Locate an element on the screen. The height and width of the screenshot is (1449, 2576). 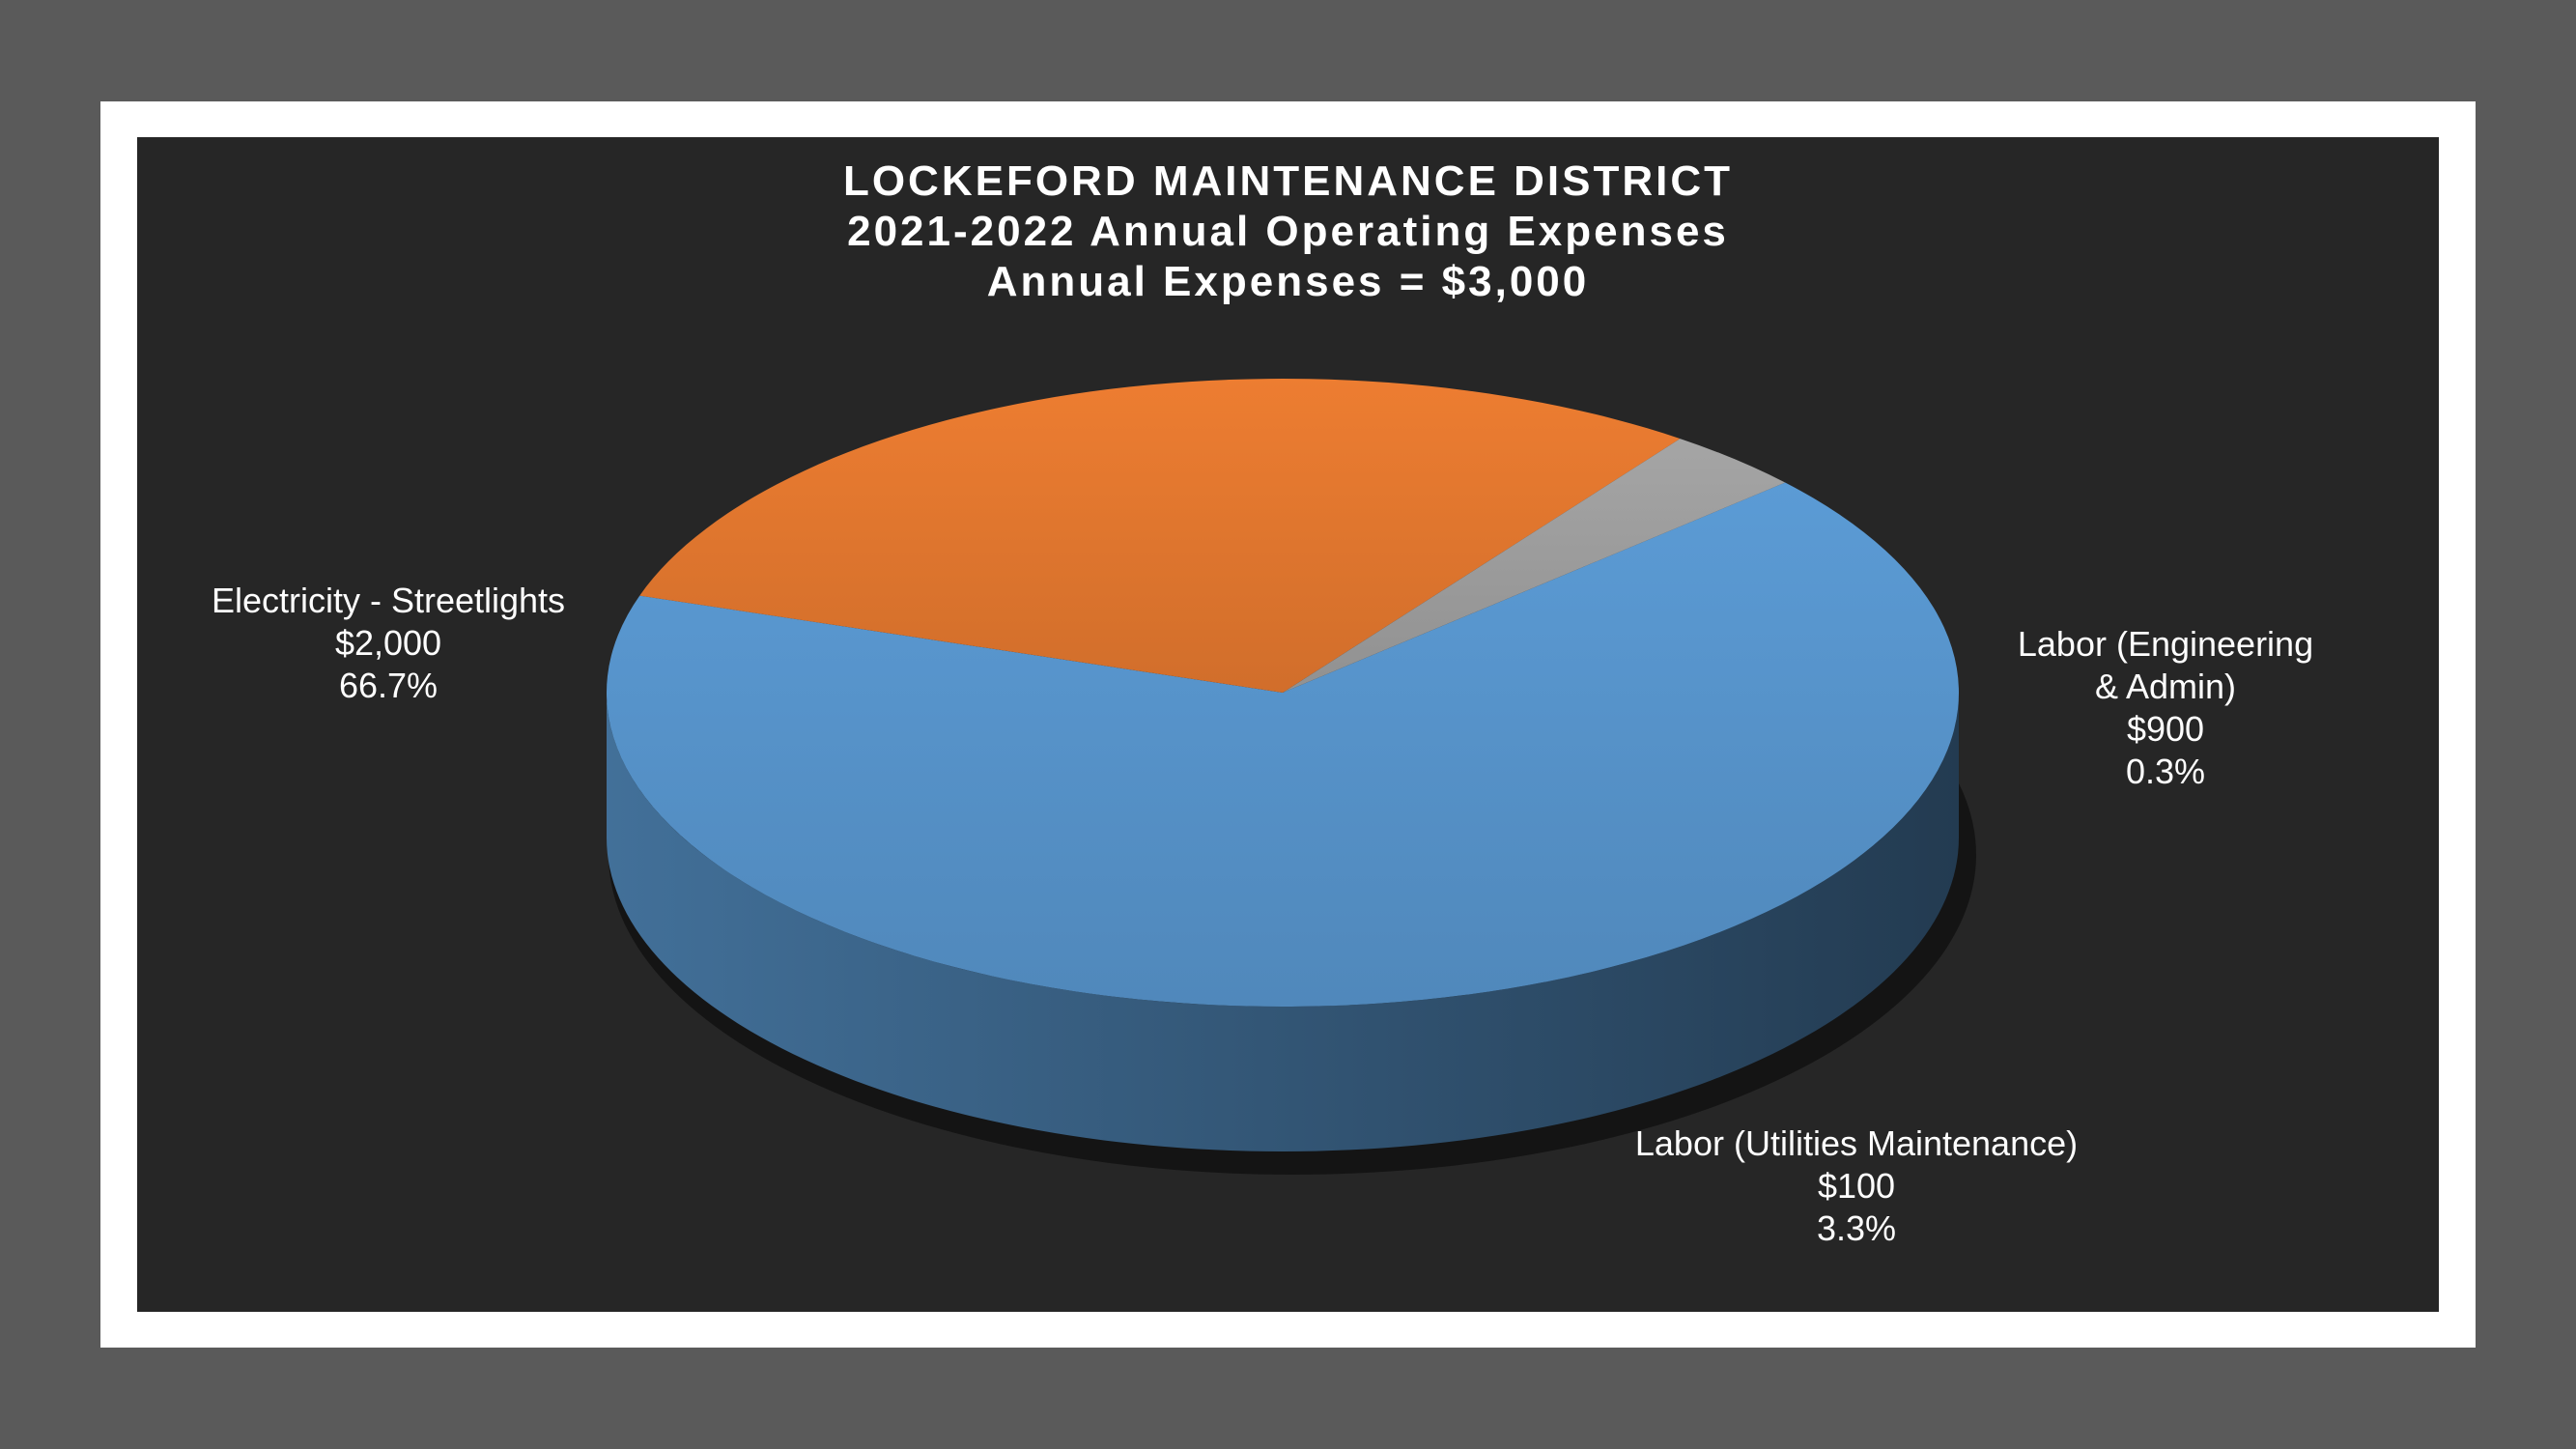
chart-title: LOCKEFORD MAINTENANCE DISTRICT is located at coordinates (1288, 181).